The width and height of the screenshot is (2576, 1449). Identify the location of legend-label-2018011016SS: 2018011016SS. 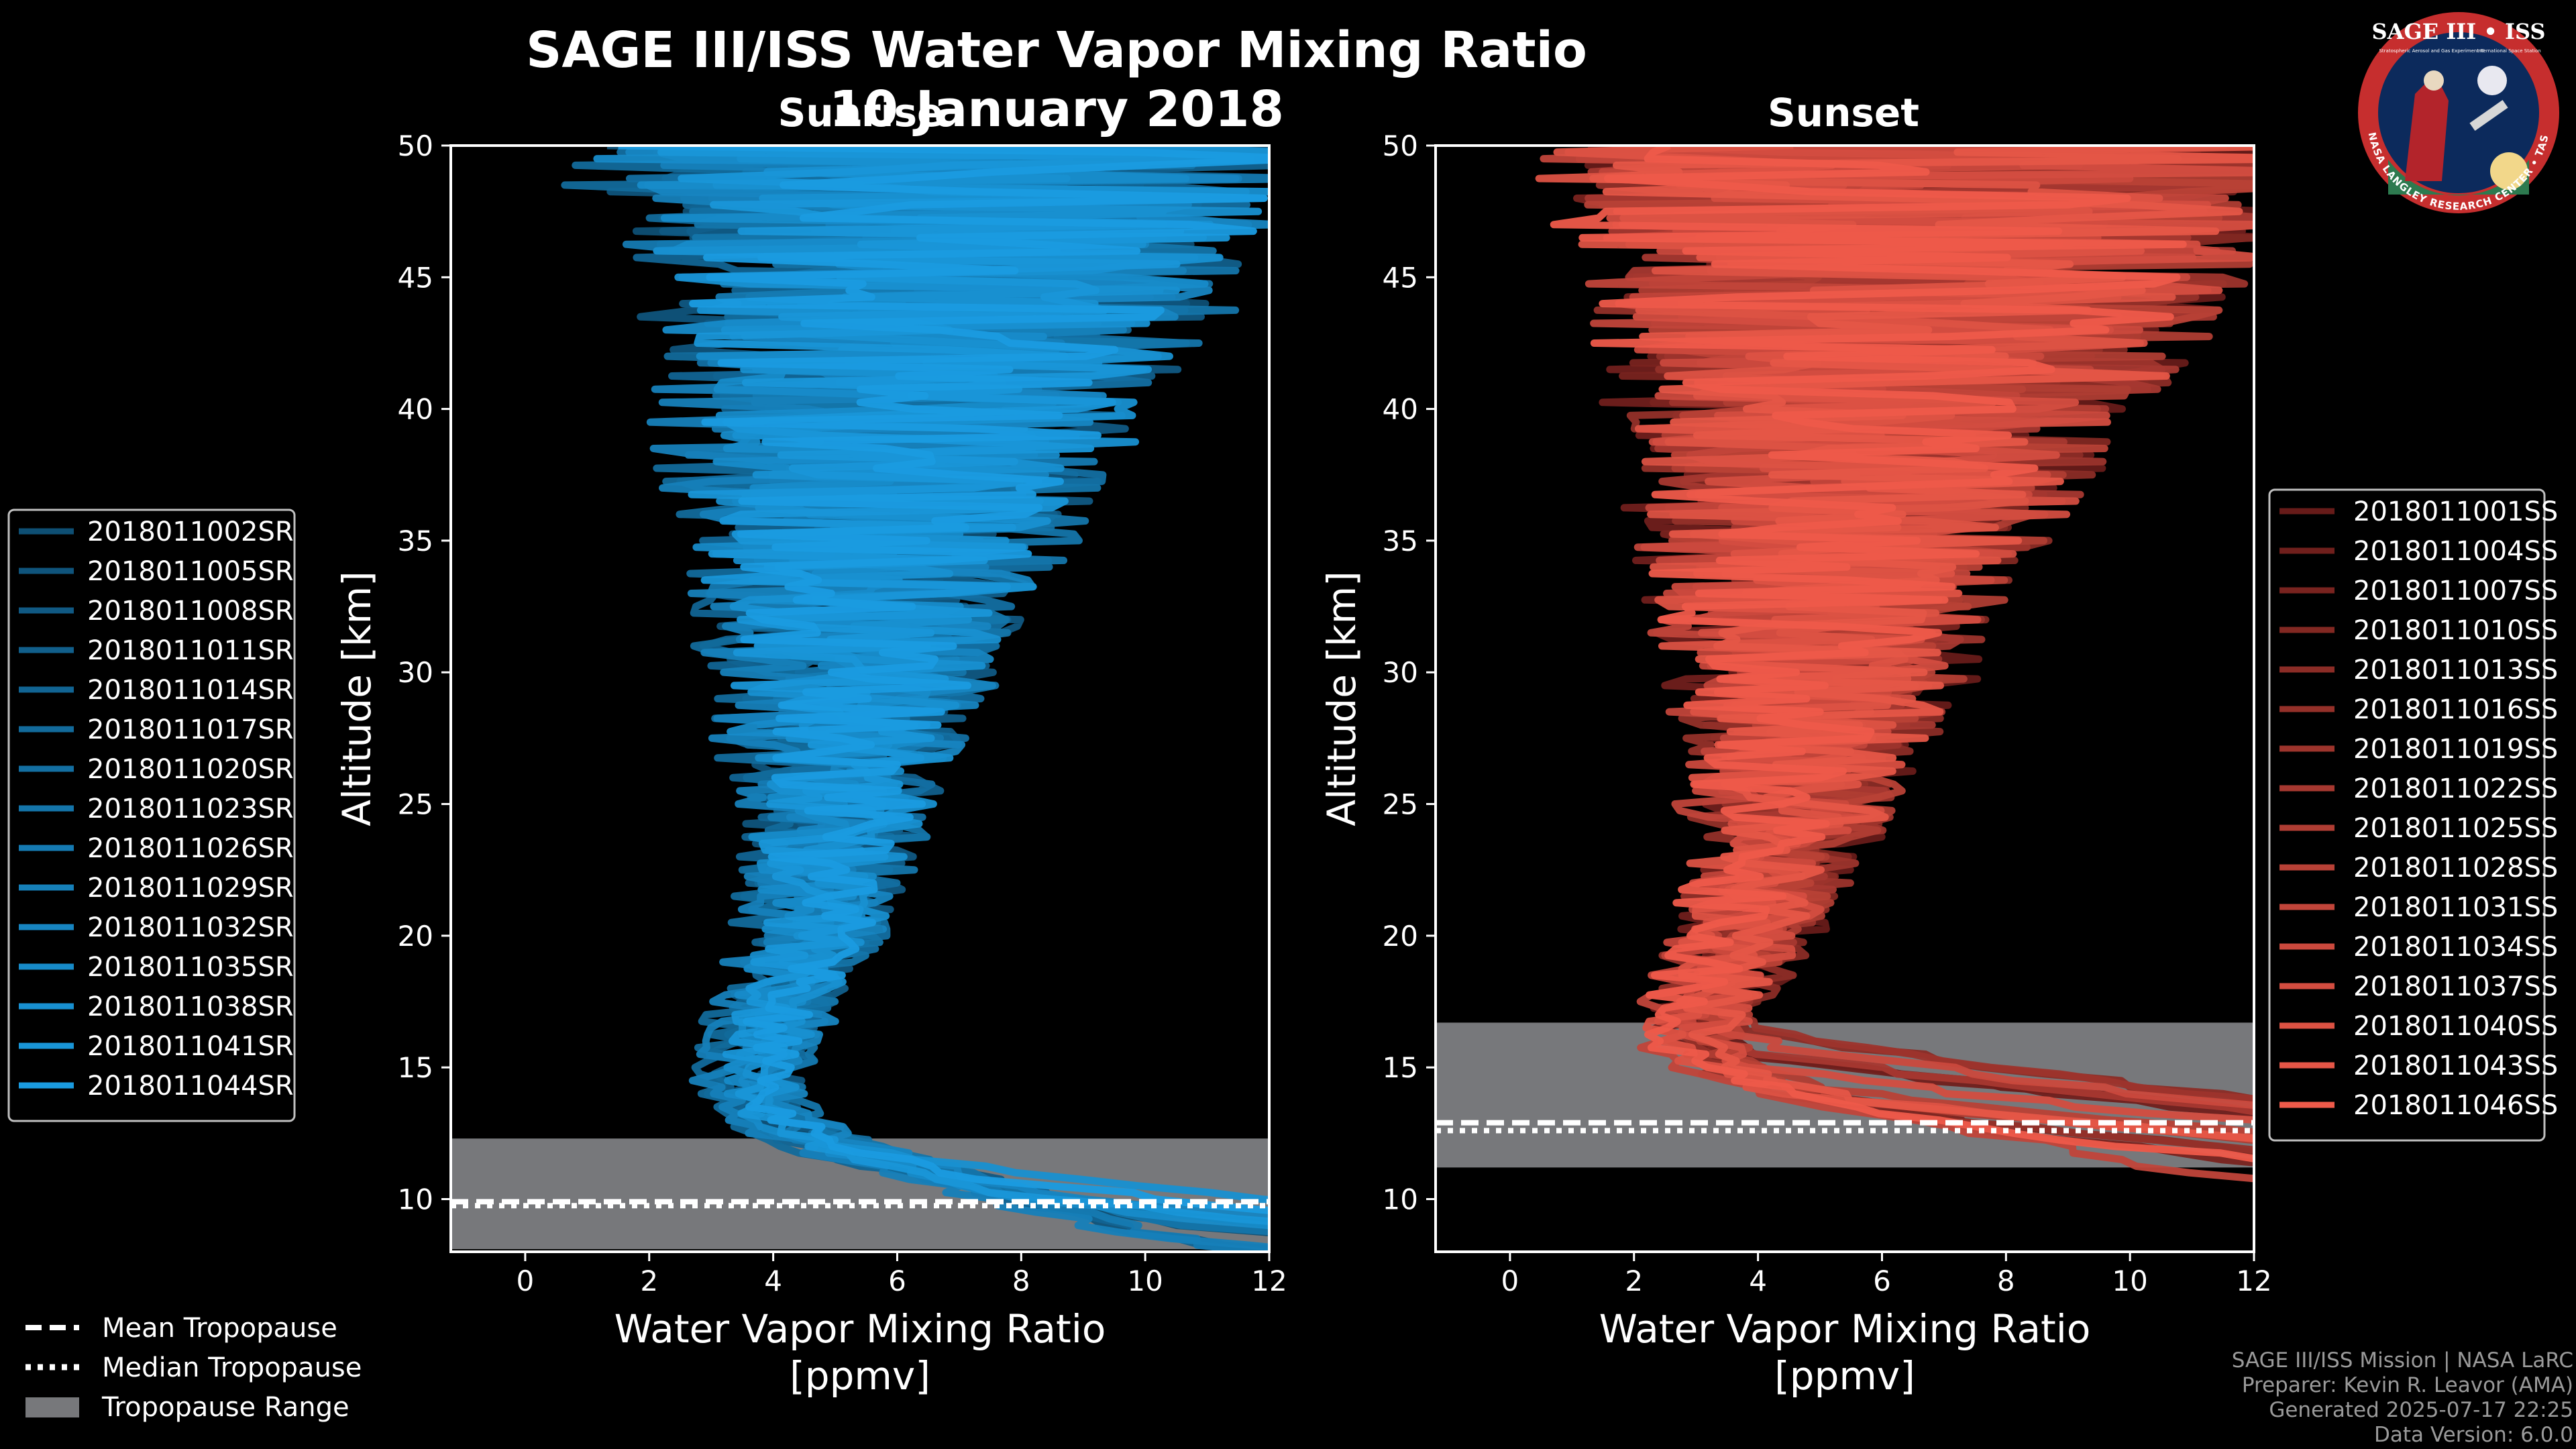
(2455, 709).